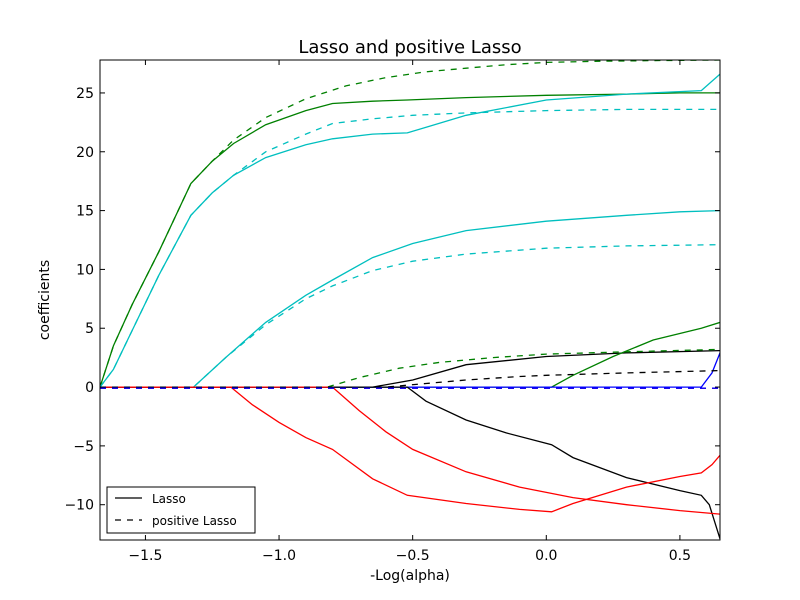  I want to click on y-tick-label: −5, so click(83, 447).